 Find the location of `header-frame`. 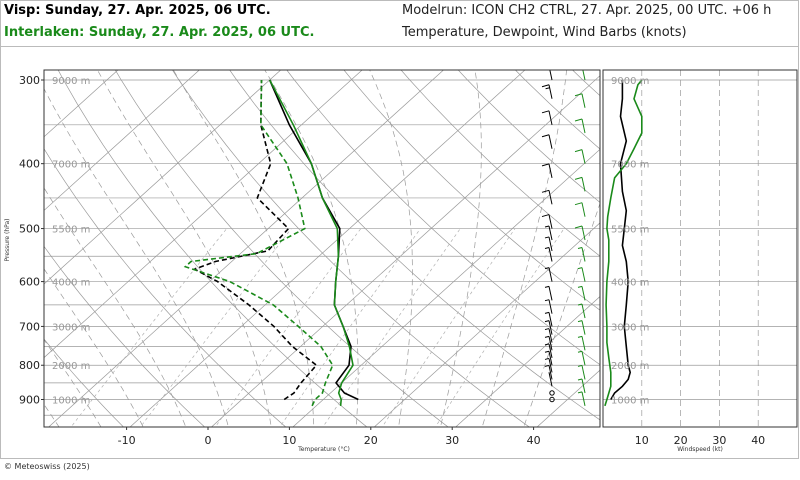

header-frame is located at coordinates (399, 23).